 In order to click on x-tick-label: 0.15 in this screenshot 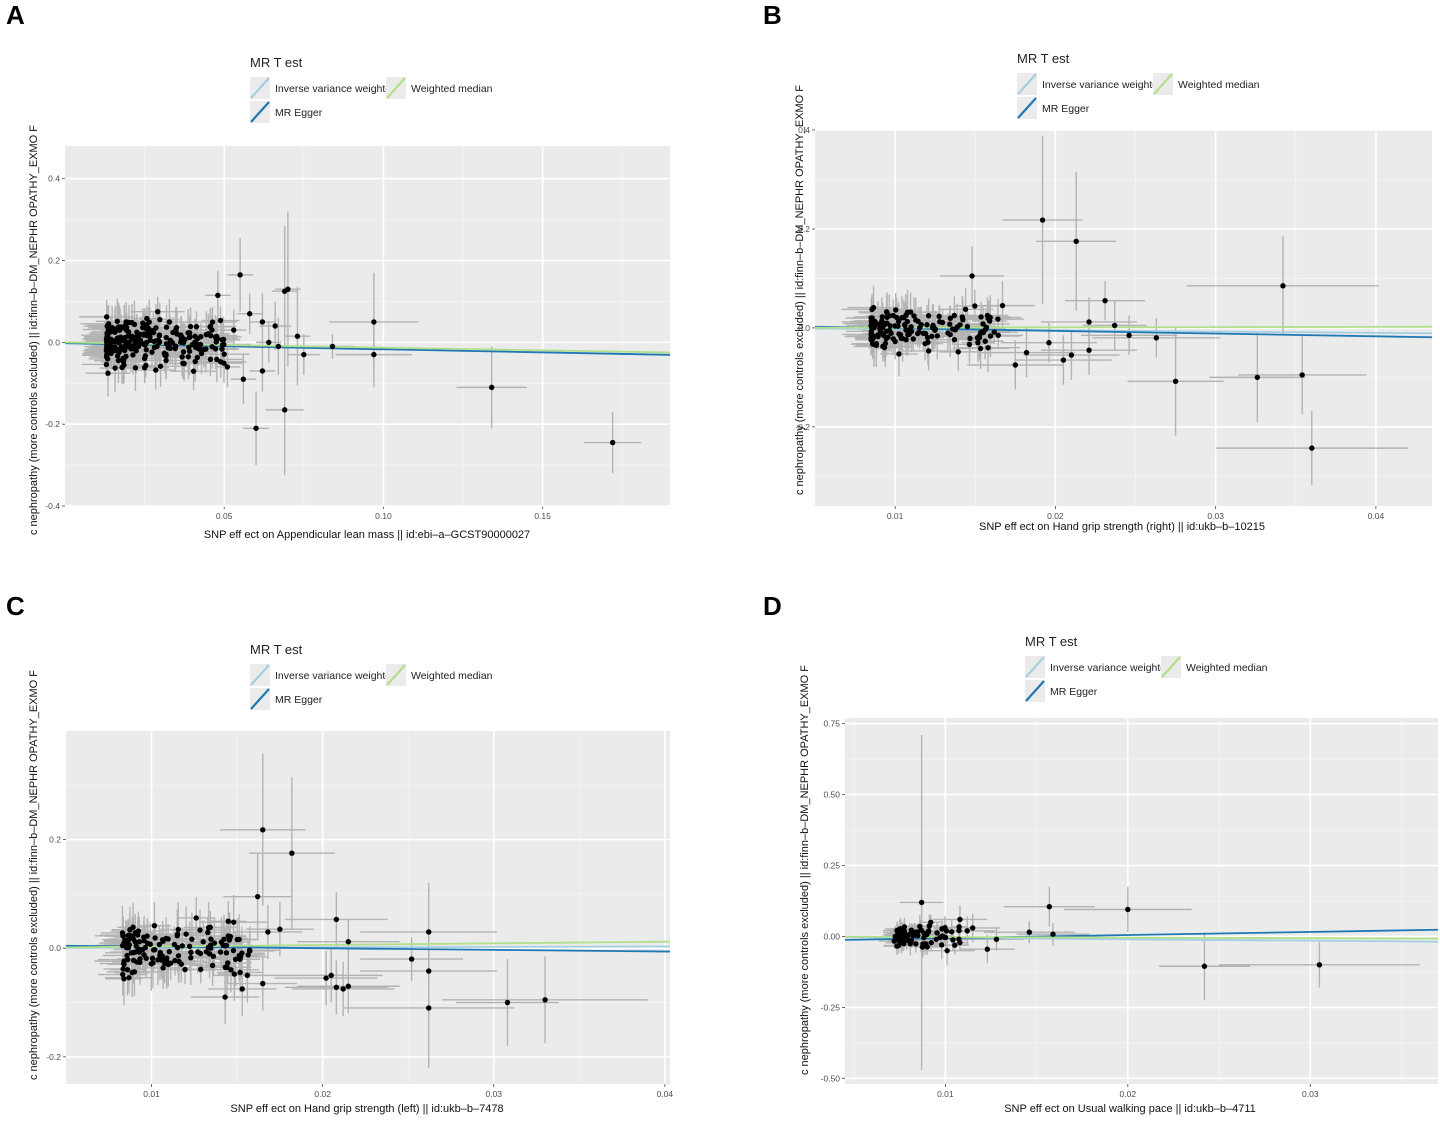, I will do `click(542, 516)`.